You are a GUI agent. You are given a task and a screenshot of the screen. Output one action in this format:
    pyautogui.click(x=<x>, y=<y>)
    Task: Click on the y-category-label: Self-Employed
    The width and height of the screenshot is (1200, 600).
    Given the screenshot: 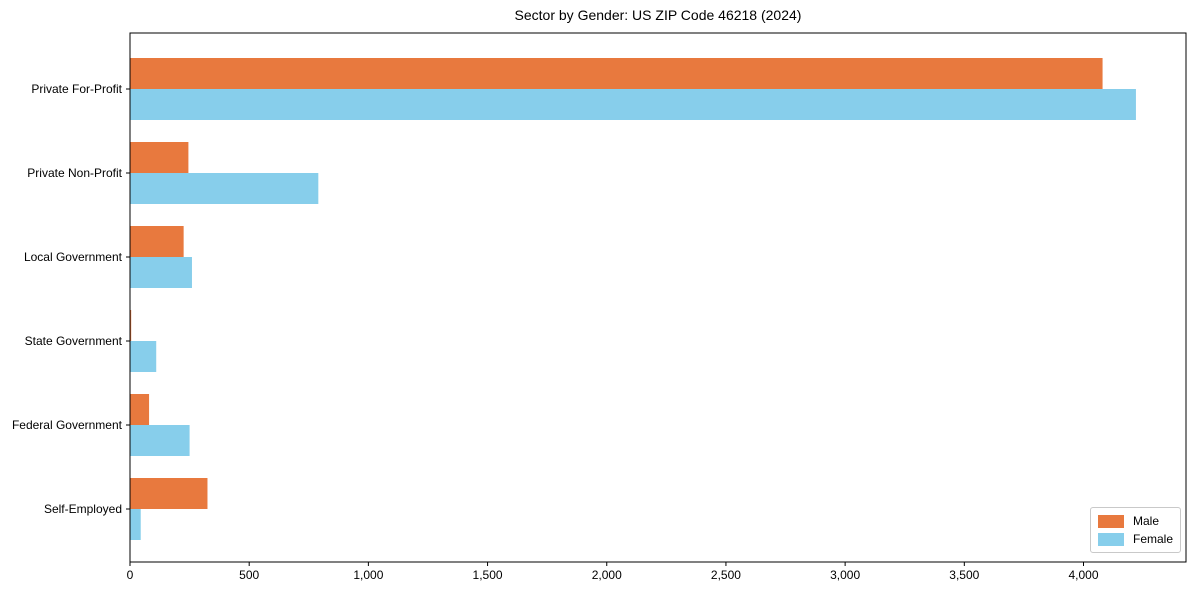 What is the action you would take?
    pyautogui.click(x=83, y=509)
    